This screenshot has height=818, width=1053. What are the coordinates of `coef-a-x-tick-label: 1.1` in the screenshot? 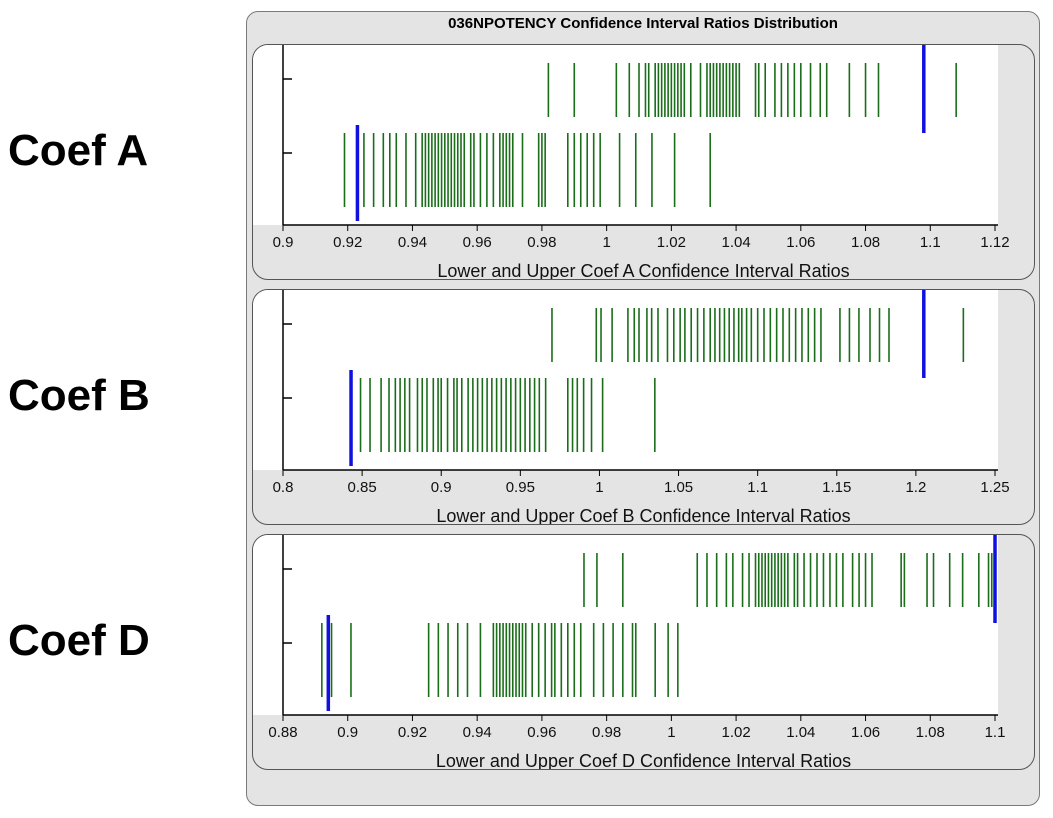 It's located at (930, 242).